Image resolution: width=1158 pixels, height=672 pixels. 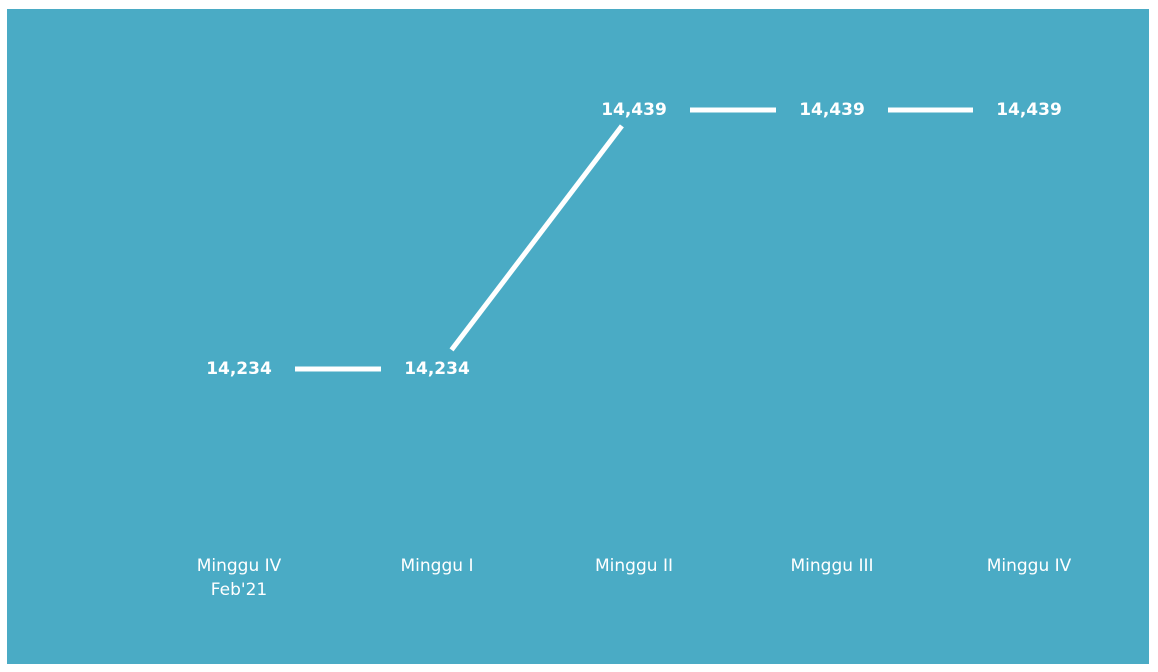 I want to click on category-label-line: Feb'21, so click(x=239, y=590).